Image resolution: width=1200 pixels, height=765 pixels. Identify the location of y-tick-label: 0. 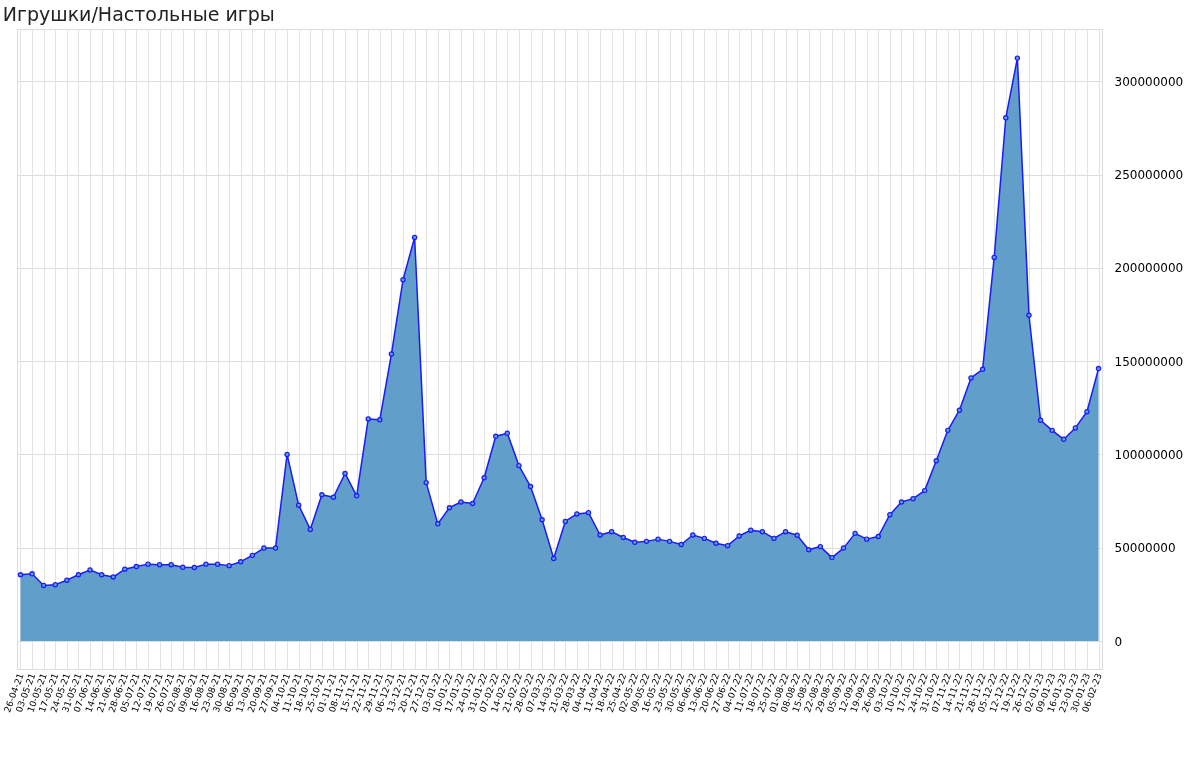
(1118, 641).